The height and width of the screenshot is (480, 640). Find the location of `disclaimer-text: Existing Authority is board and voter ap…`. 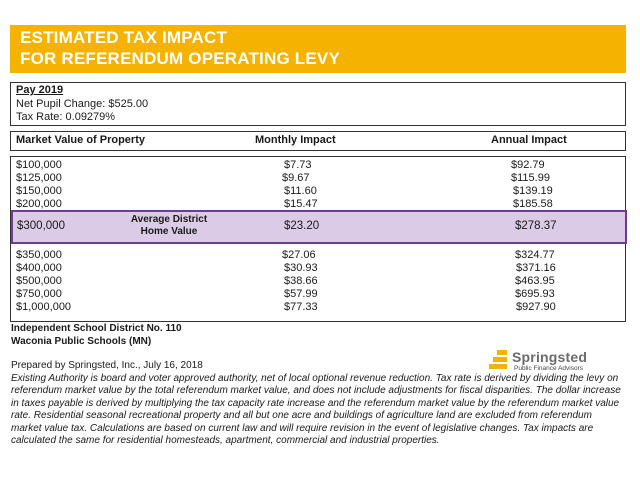

disclaimer-text: Existing Authority is board and voter ap… is located at coordinates (316, 410).